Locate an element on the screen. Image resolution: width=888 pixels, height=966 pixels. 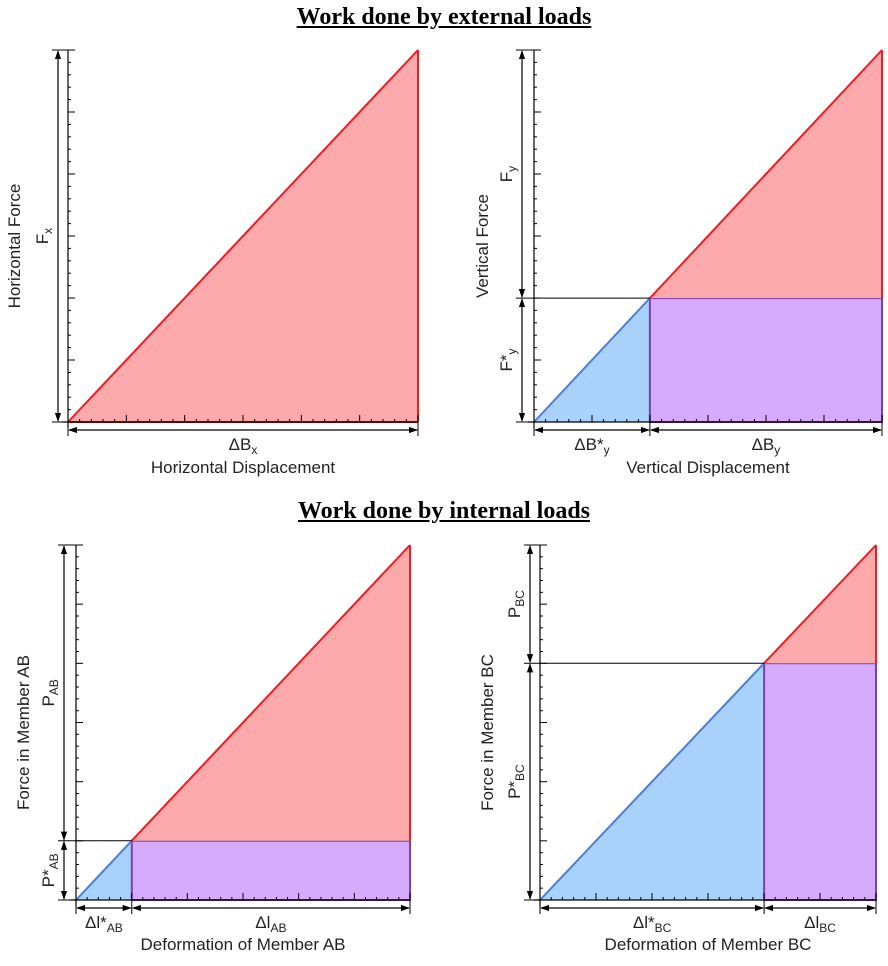
y-dimension-label: P*AB is located at coordinates (50, 870).